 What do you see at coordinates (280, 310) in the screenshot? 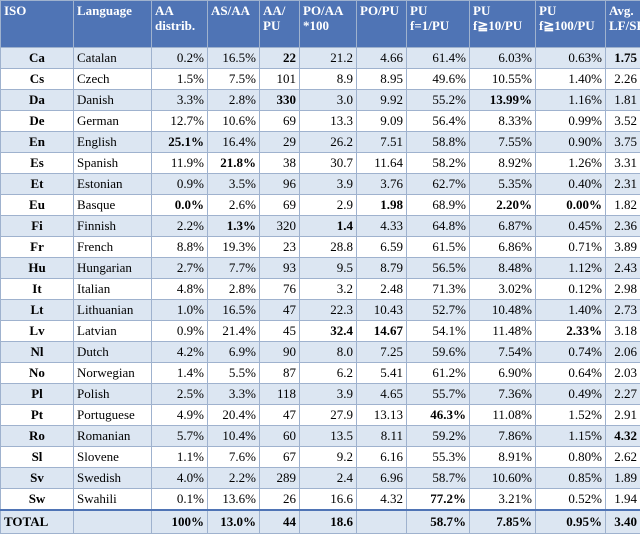
I see `value-cell: 47` at bounding box center [280, 310].